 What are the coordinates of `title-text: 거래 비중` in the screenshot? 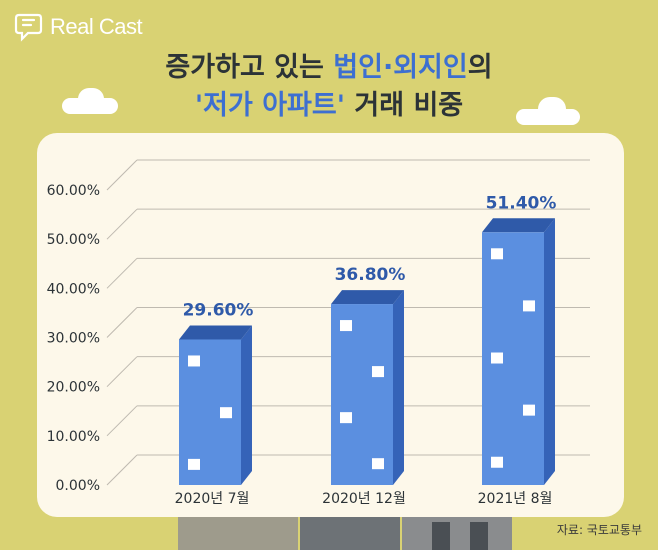 It's located at (404, 105).